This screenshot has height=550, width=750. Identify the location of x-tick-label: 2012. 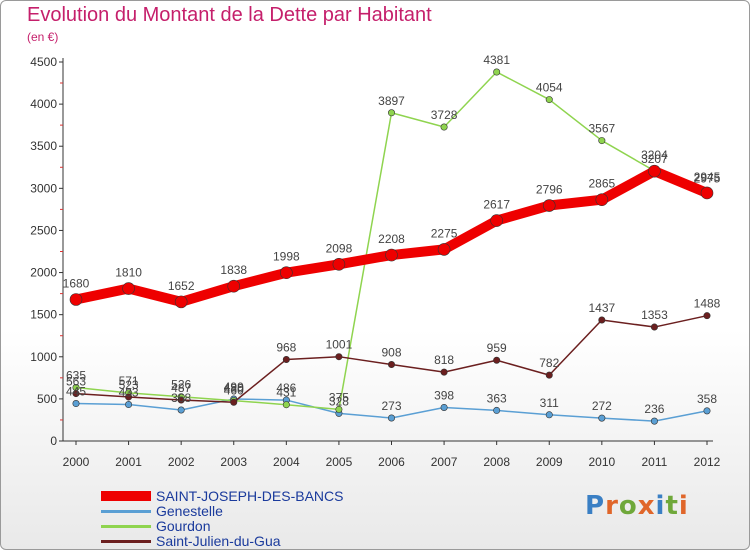
(707, 462).